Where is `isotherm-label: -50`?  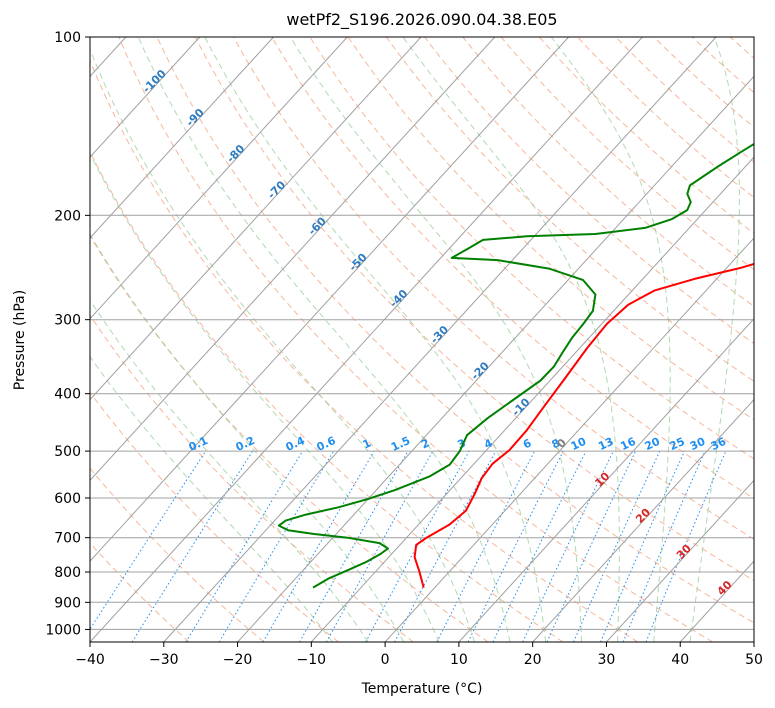 isotherm-label: -50 is located at coordinates (357, 262).